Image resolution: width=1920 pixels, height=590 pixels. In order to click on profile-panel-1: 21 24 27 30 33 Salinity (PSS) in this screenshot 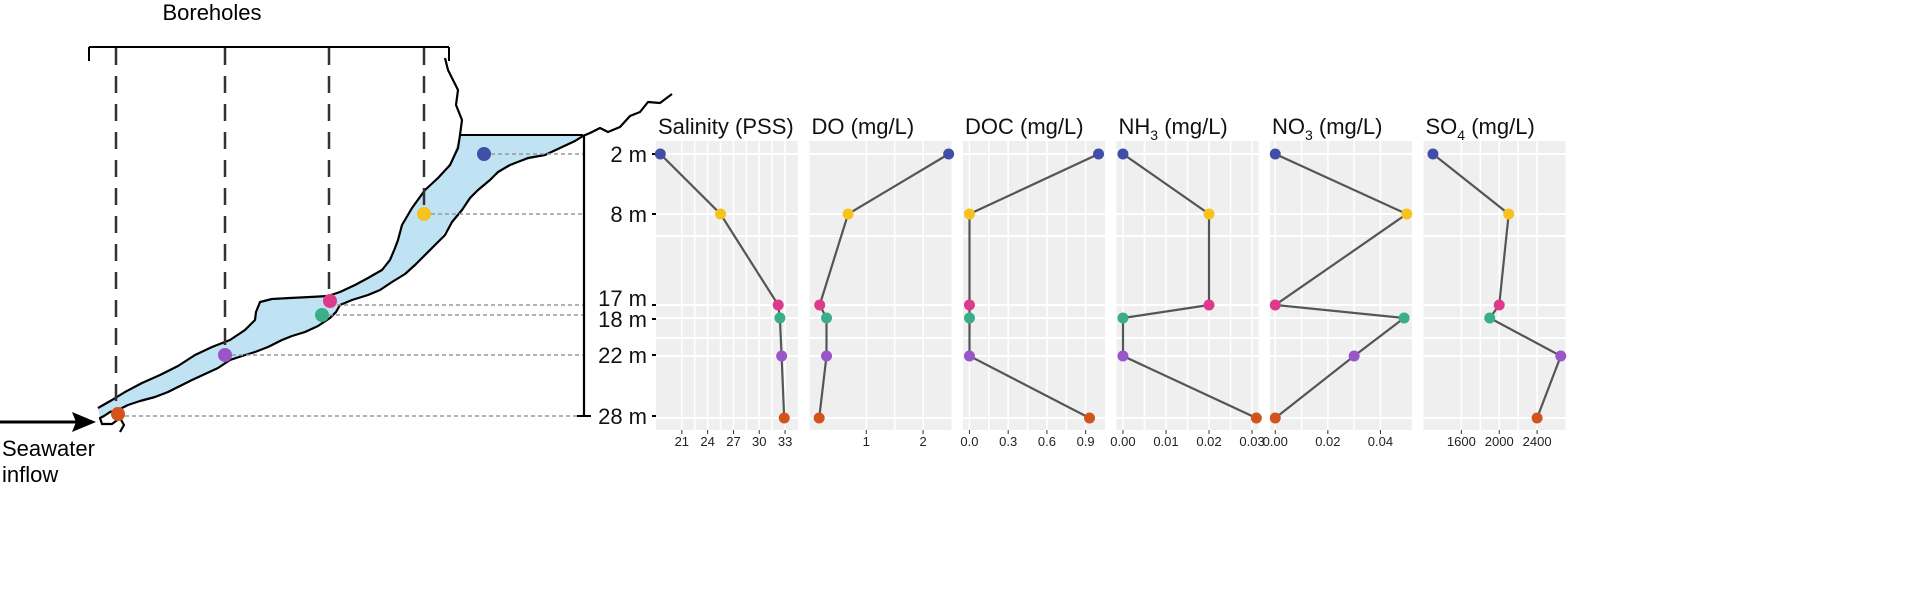, I will do `click(726, 281)`.